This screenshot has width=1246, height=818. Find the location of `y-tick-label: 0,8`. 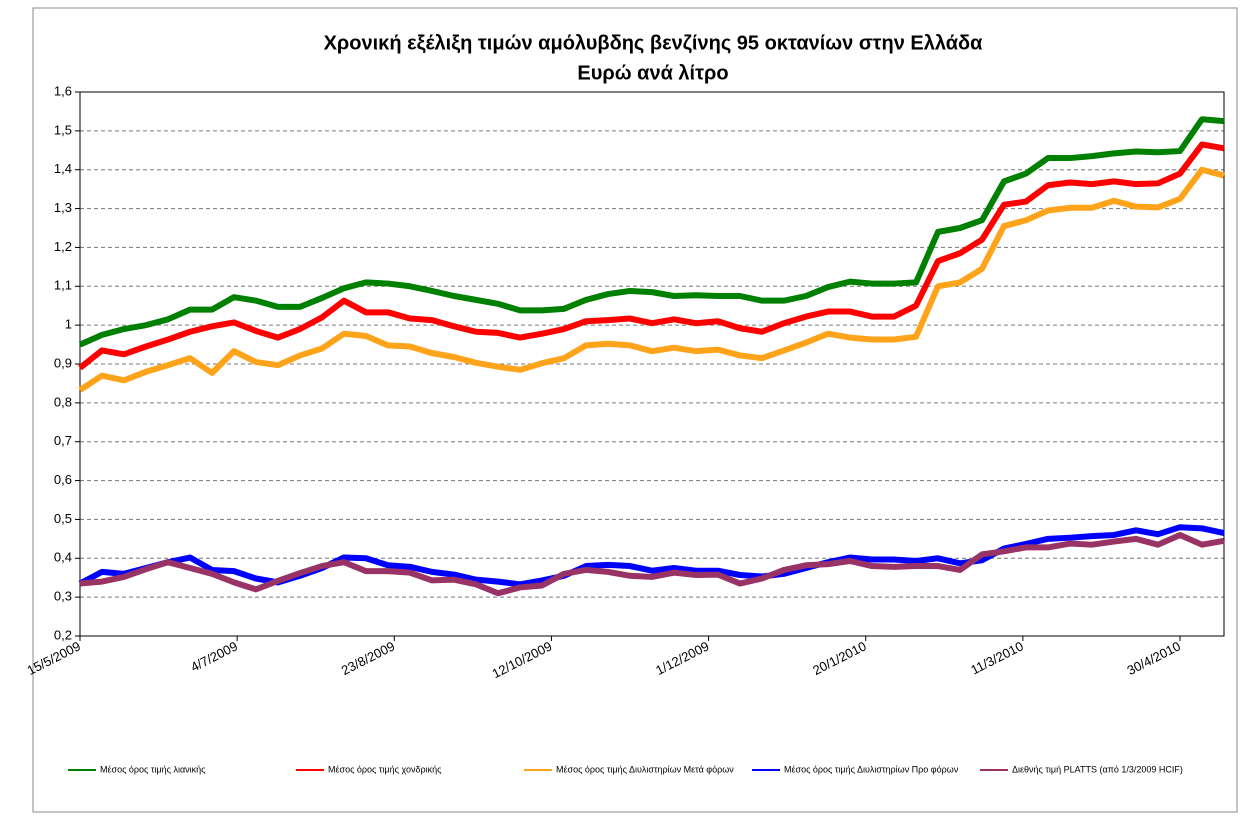

y-tick-label: 0,8 is located at coordinates (63, 401).